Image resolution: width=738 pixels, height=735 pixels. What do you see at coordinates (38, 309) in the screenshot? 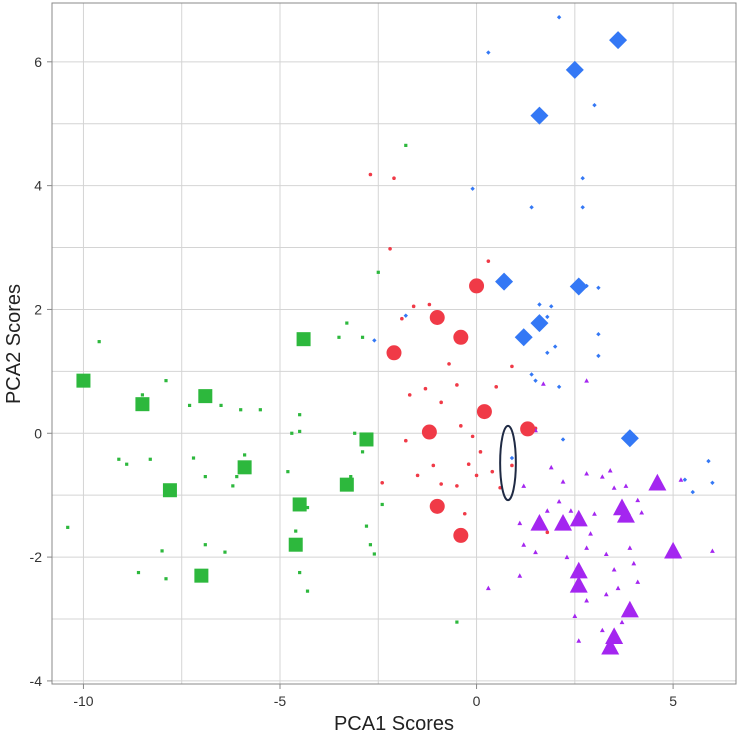
I see `y-tick-label-3: 2` at bounding box center [38, 309].